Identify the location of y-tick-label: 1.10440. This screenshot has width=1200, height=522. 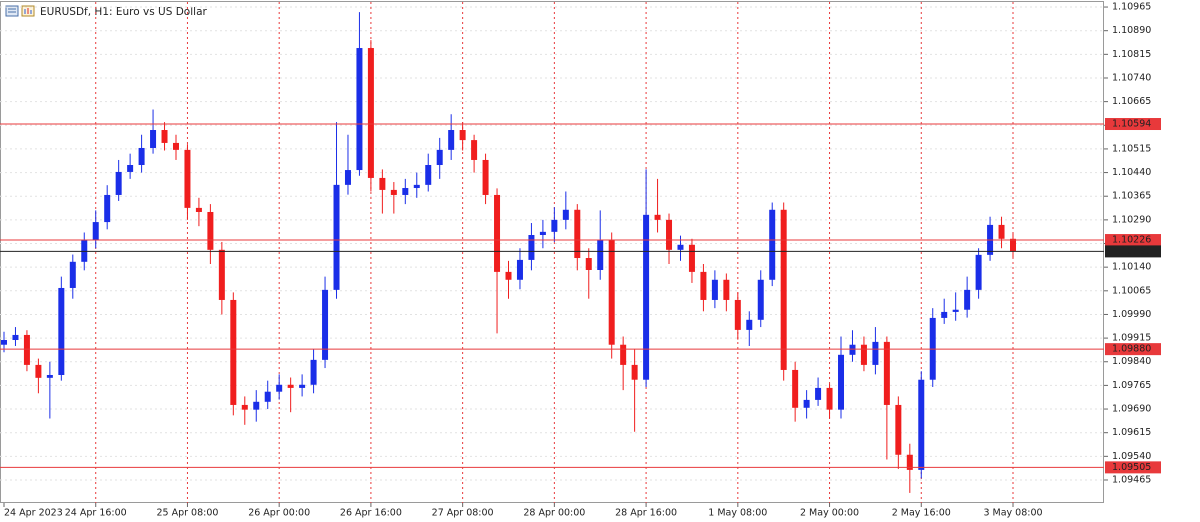
(1131, 172).